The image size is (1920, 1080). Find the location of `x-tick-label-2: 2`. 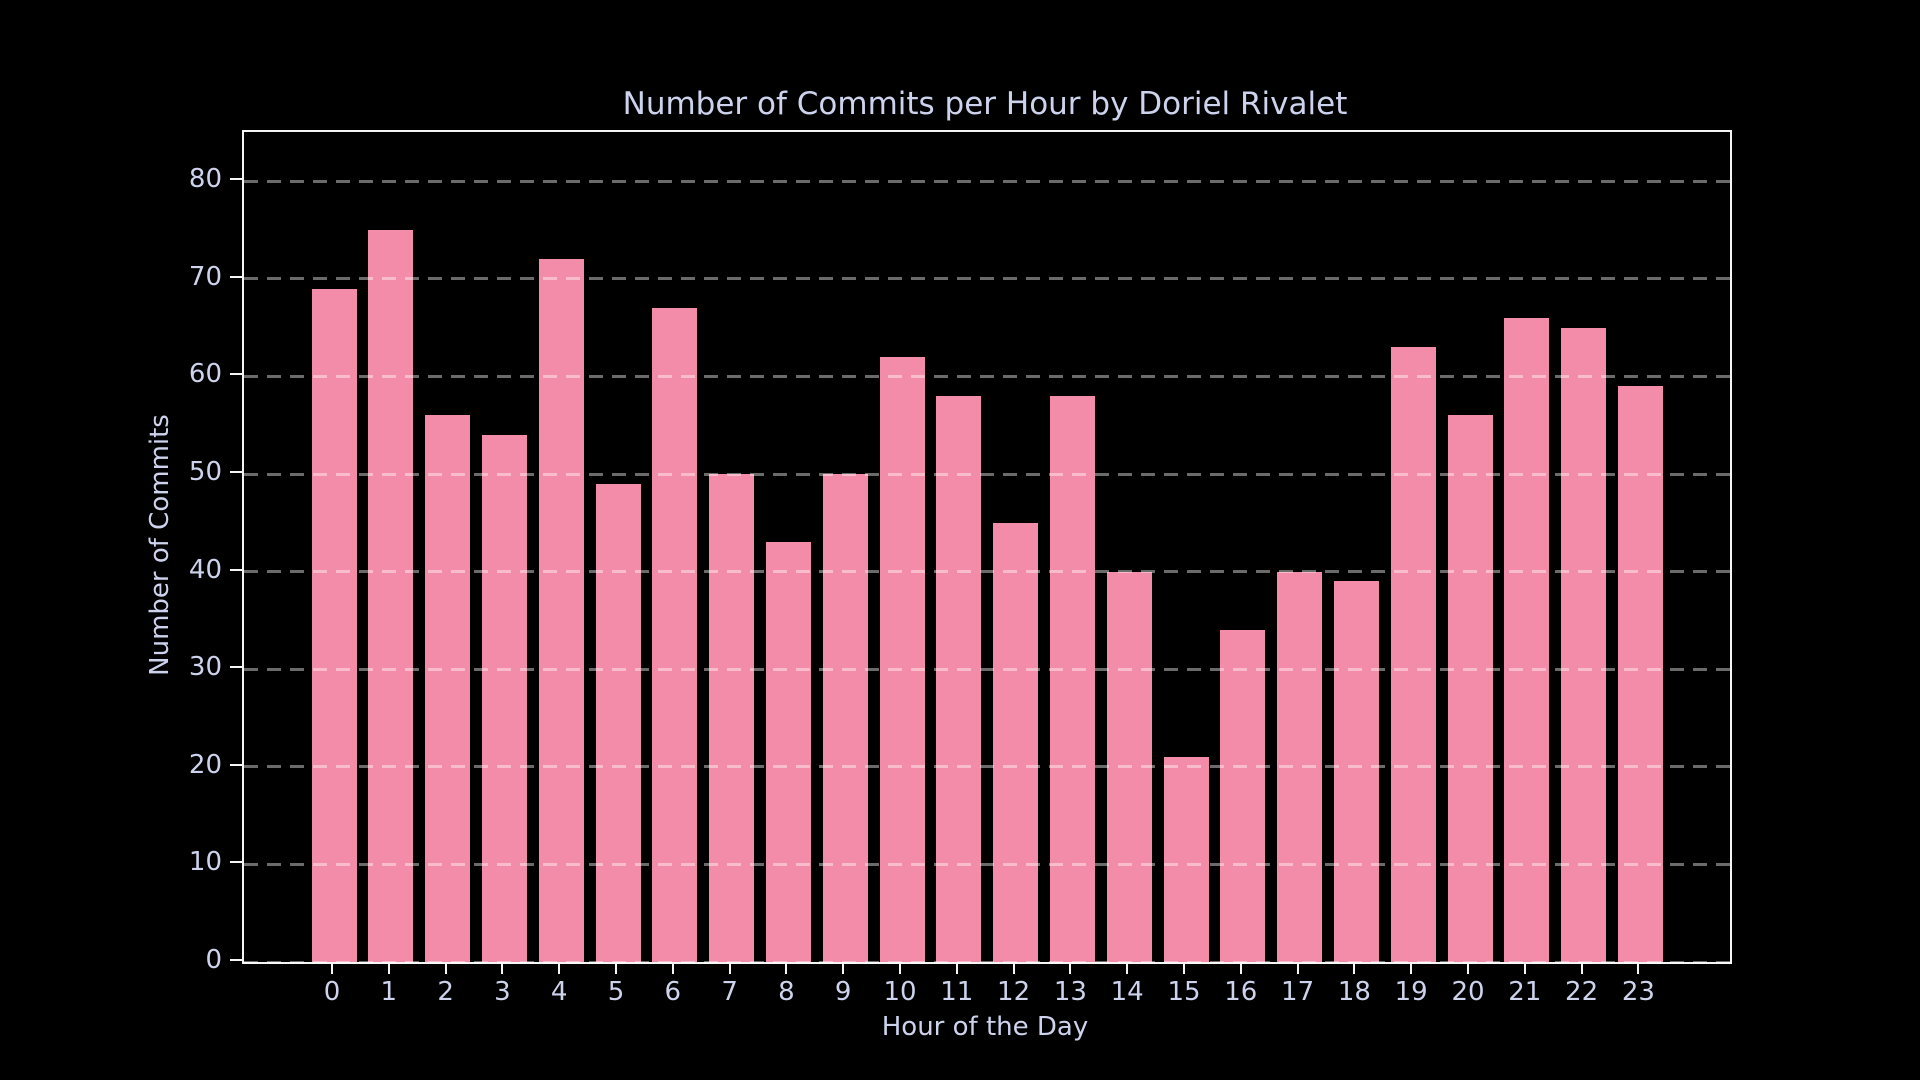

x-tick-label-2: 2 is located at coordinates (445, 992).